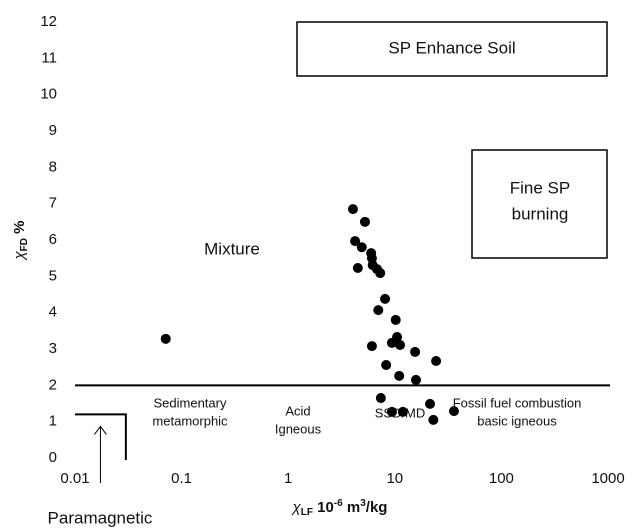  What do you see at coordinates (501, 478) in the screenshot?
I see `x-tick-label: 100` at bounding box center [501, 478].